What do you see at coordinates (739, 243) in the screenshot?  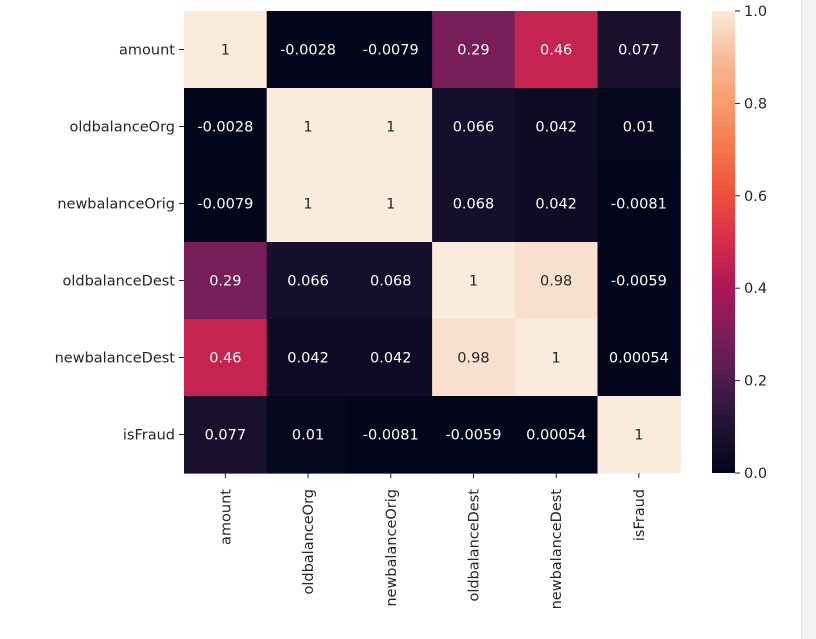 I see `colorbar: 0.0 0.2 0.4 0.6 0.8 1.0` at bounding box center [739, 243].